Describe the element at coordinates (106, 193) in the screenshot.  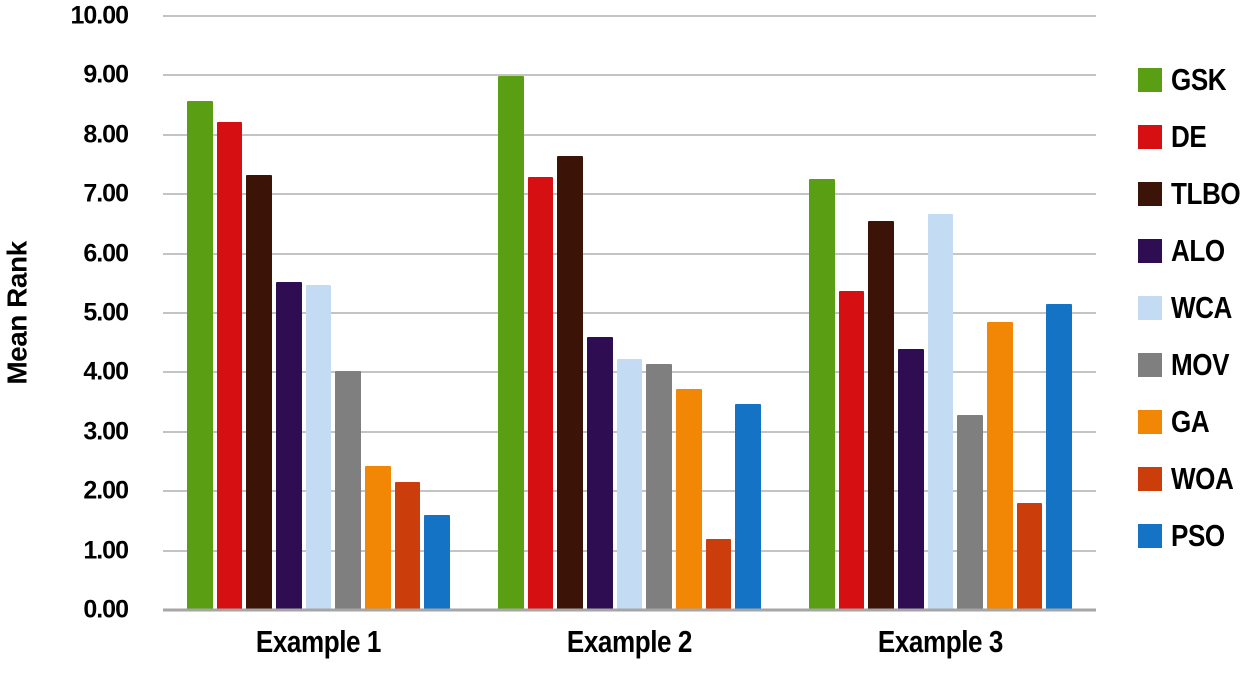
I see `y-tick-label-7: 7.00` at that location.